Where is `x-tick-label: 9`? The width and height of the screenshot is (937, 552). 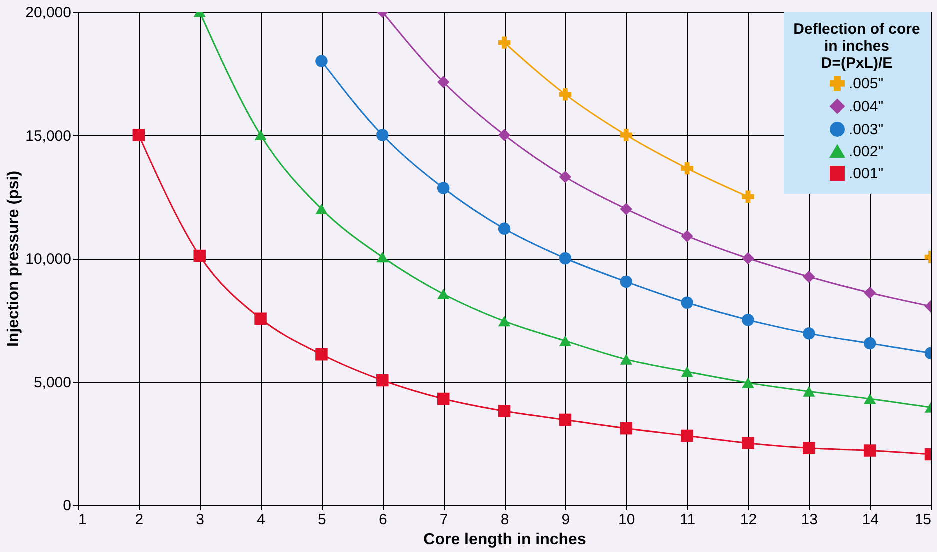 x-tick-label: 9 is located at coordinates (566, 520).